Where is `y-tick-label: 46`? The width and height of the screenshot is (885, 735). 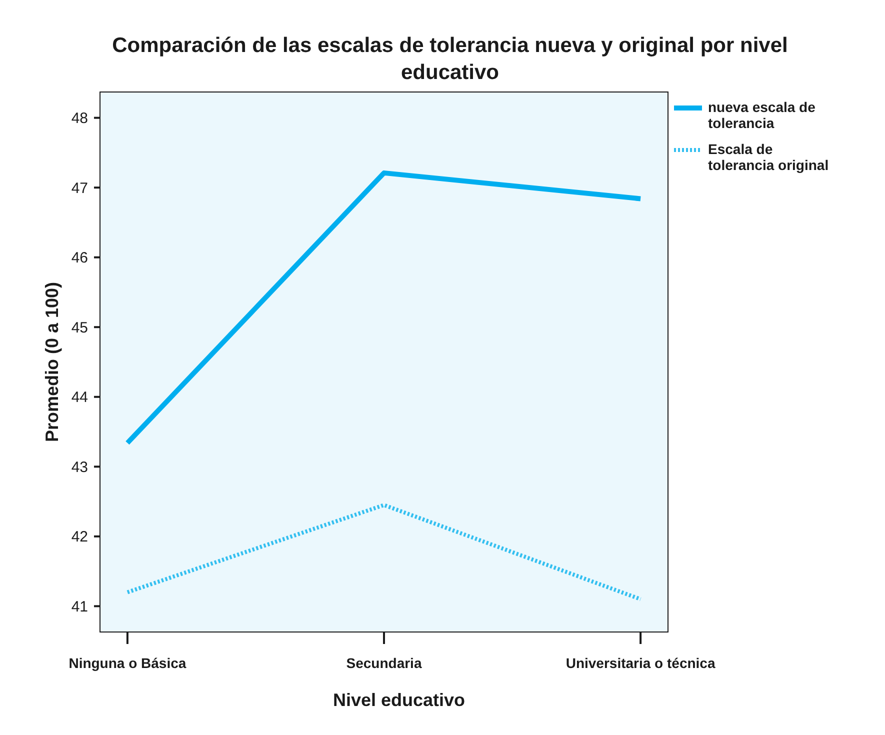 y-tick-label: 46 is located at coordinates (79, 258).